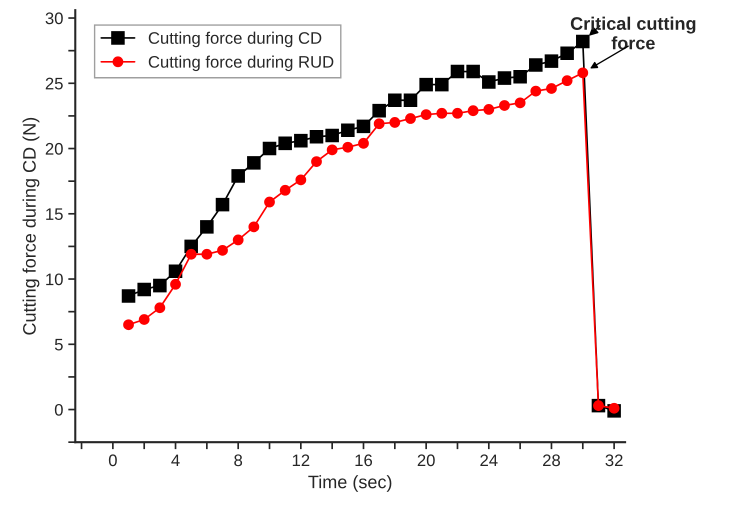 The height and width of the screenshot is (510, 738). What do you see at coordinates (112, 460) in the screenshot?
I see `x-tick-label: 0` at bounding box center [112, 460].